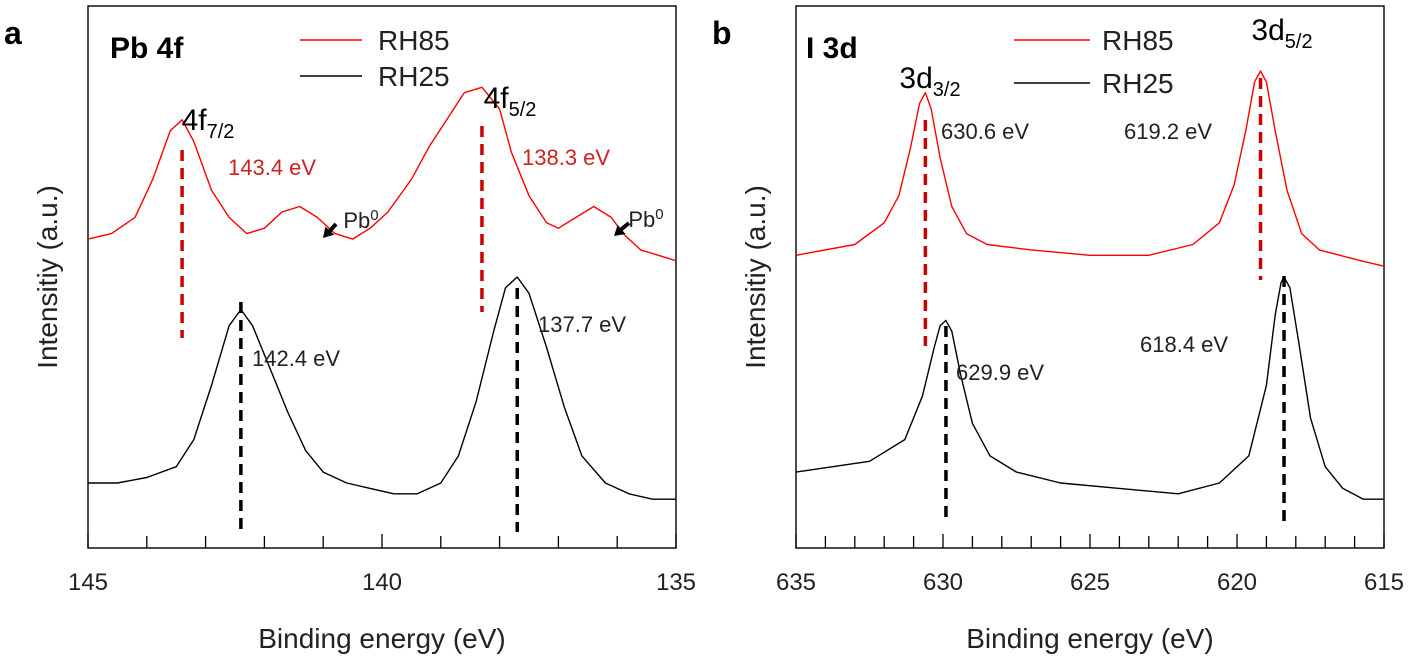  What do you see at coordinates (296, 358) in the screenshot?
I see `peak-energy-label: 142.4 eV` at bounding box center [296, 358].